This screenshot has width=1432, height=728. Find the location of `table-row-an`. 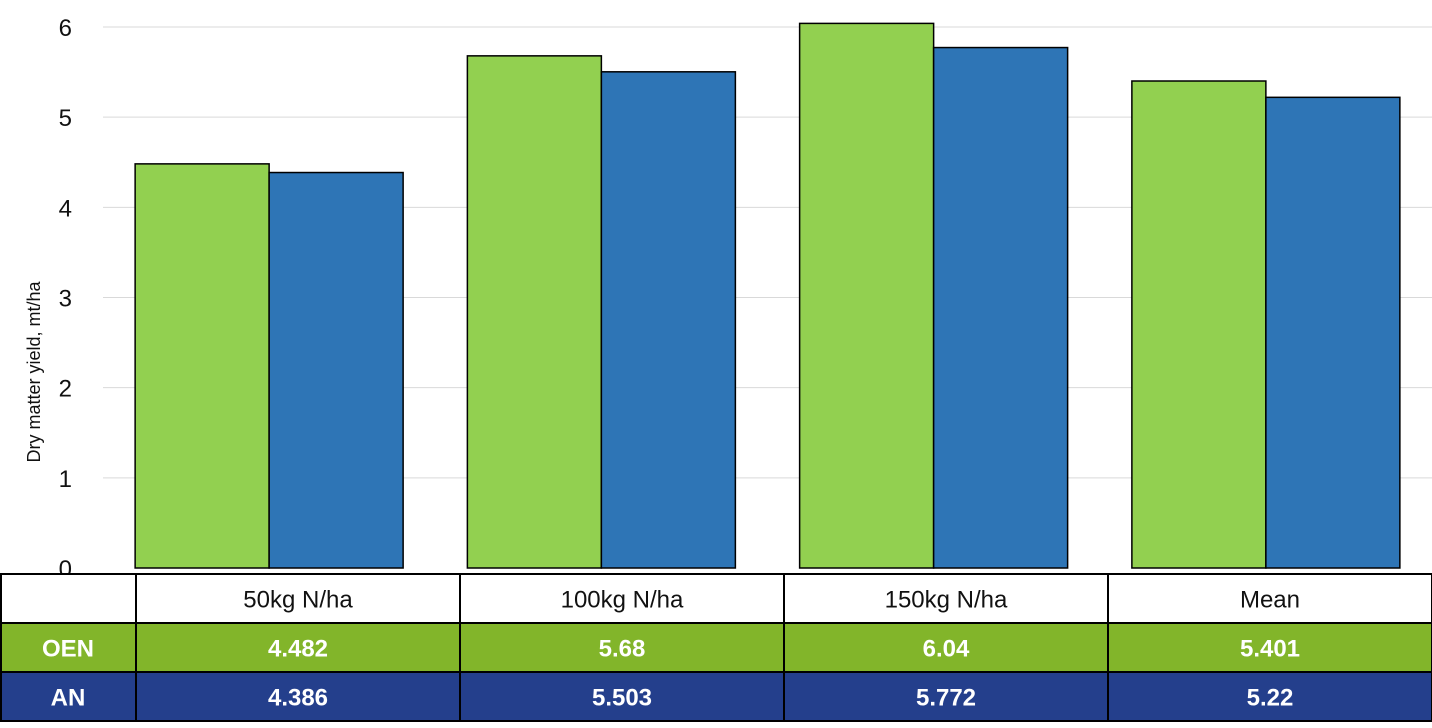

table-row-an is located at coordinates (716, 696).